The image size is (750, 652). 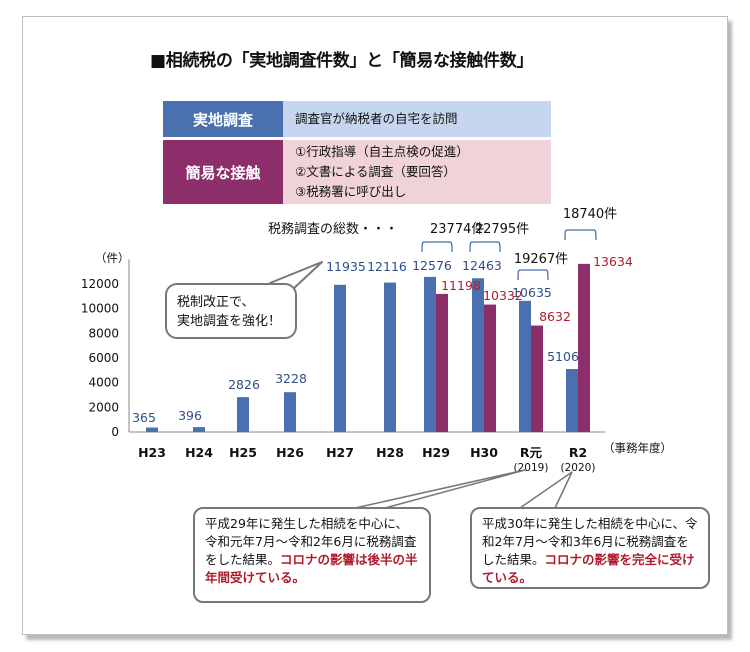 I want to click on data-label-field-audit: 5106, so click(x=563, y=356).